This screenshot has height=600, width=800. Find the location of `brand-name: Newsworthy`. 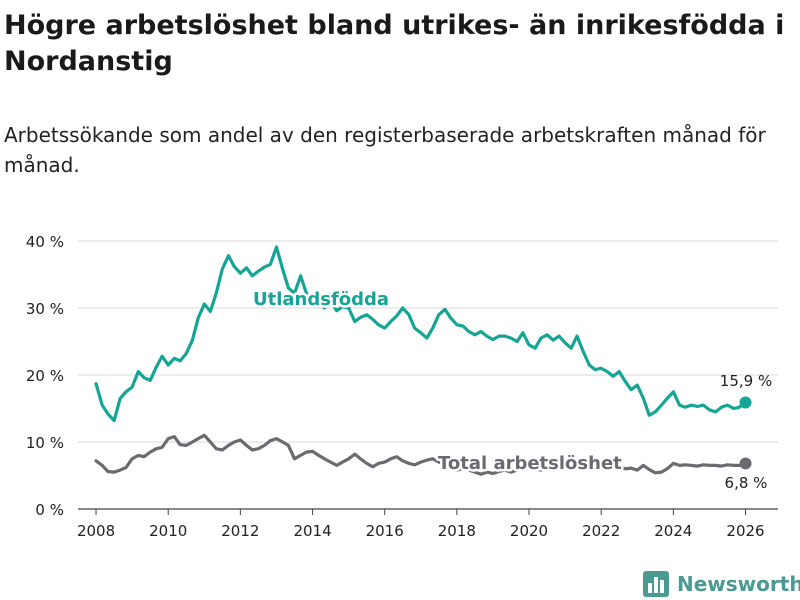

brand-name: Newsworthy is located at coordinates (738, 584).